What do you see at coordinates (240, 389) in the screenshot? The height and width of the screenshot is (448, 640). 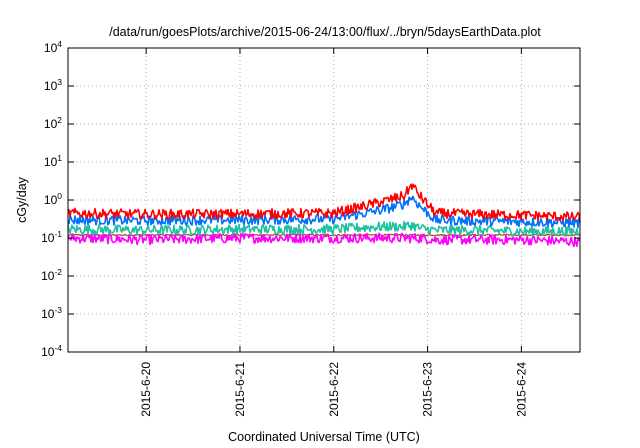 I see `x-tick-label: 2015-6-21` at bounding box center [240, 389].